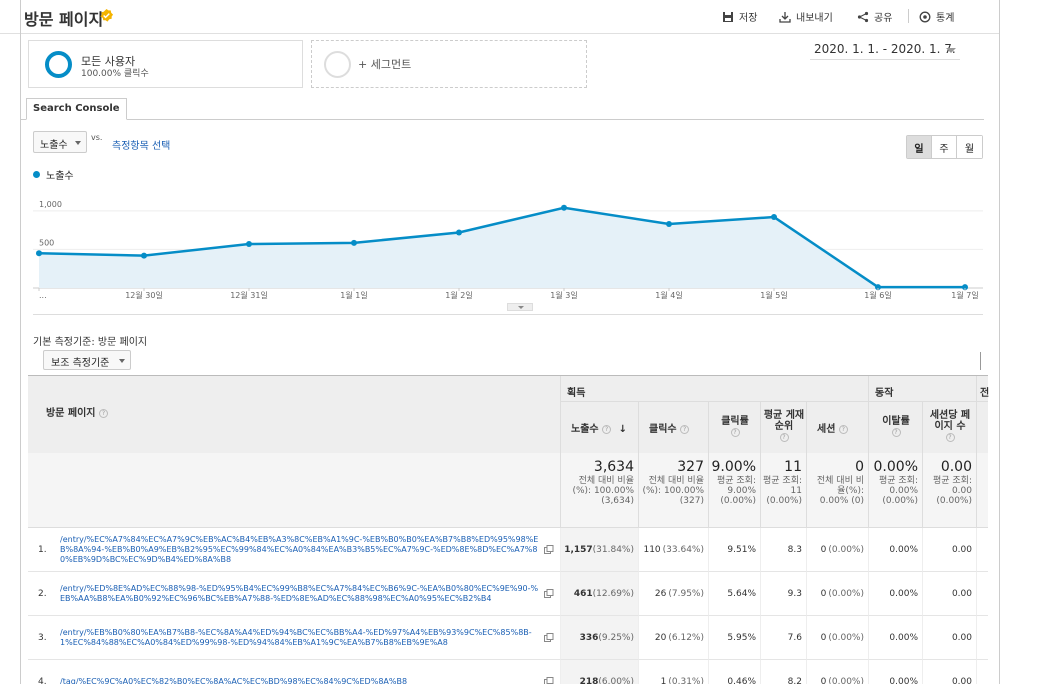  I want to click on summary-detail: 평균 조회: 11 (0.00%), so click(783, 491).